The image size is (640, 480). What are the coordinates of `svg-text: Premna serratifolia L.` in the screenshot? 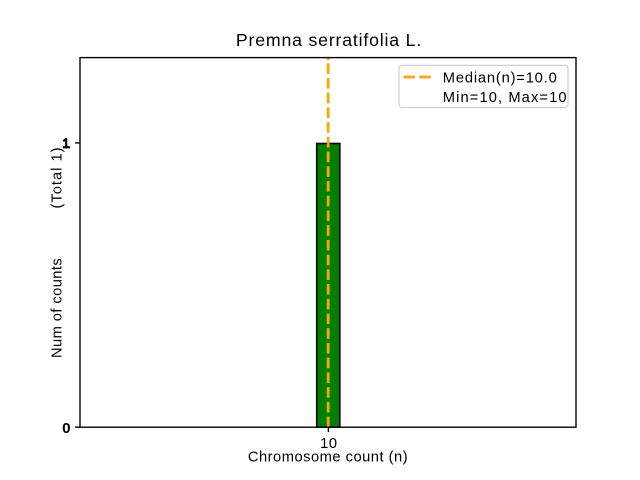 It's located at (329, 40).